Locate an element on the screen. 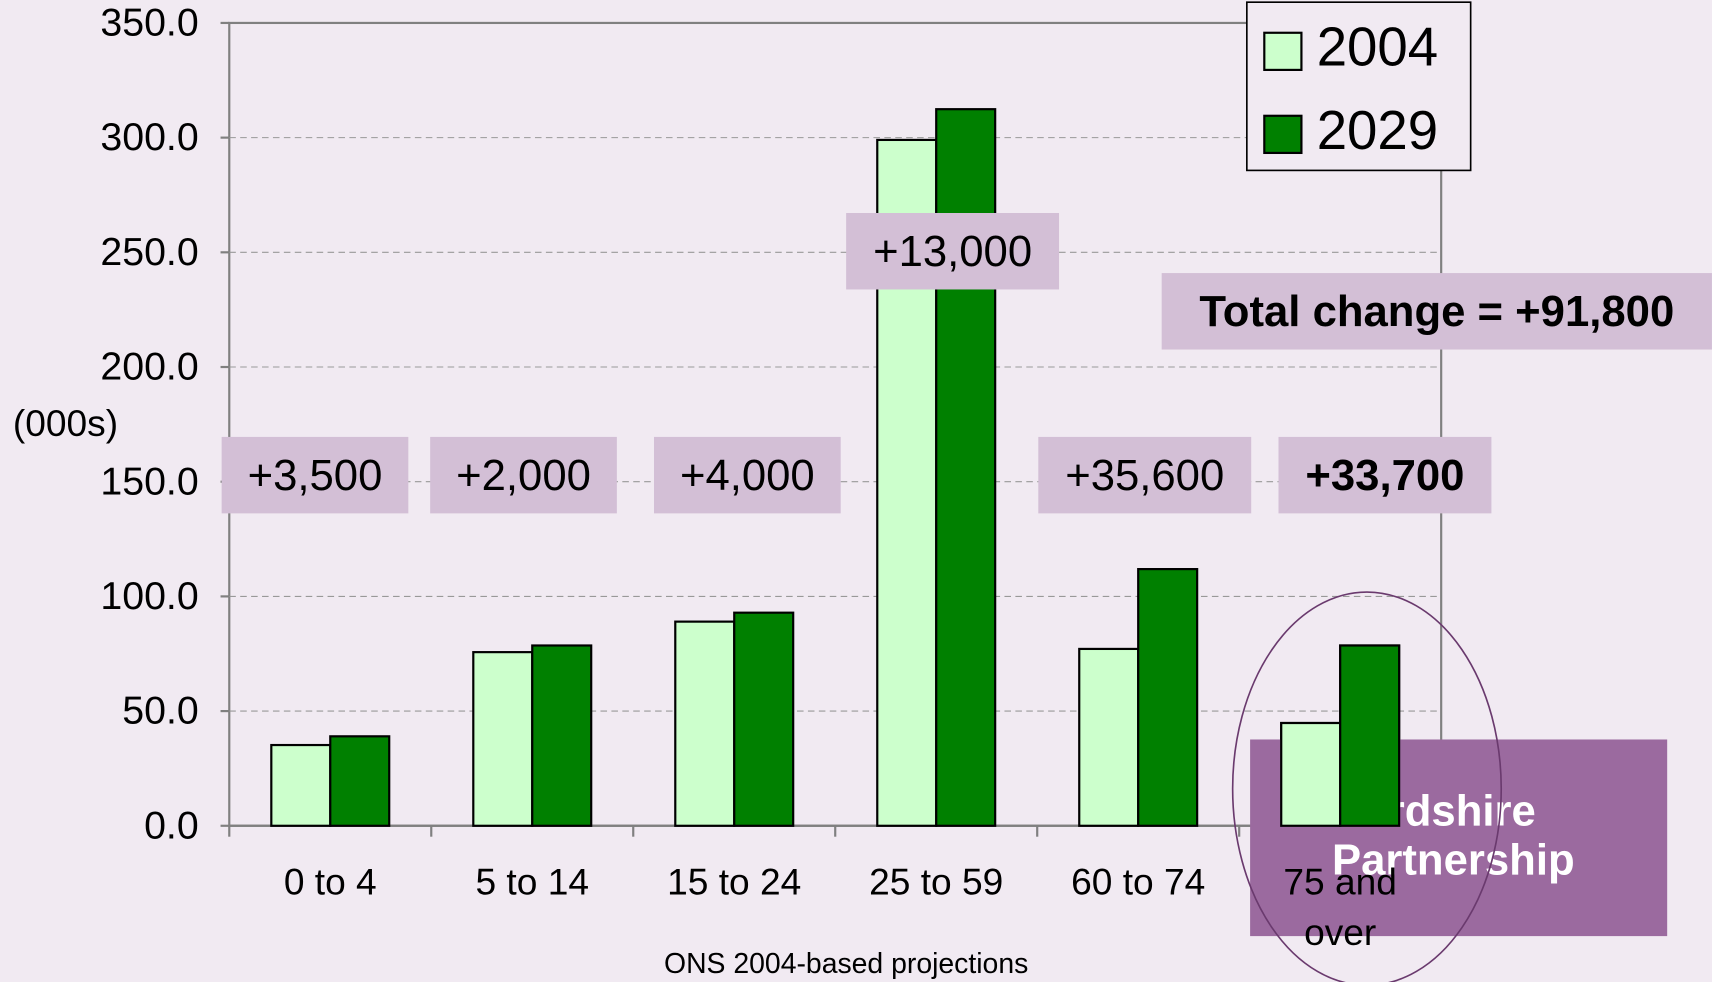 The width and height of the screenshot is (1712, 982). logo-text: Partnership is located at coordinates (1453, 859).